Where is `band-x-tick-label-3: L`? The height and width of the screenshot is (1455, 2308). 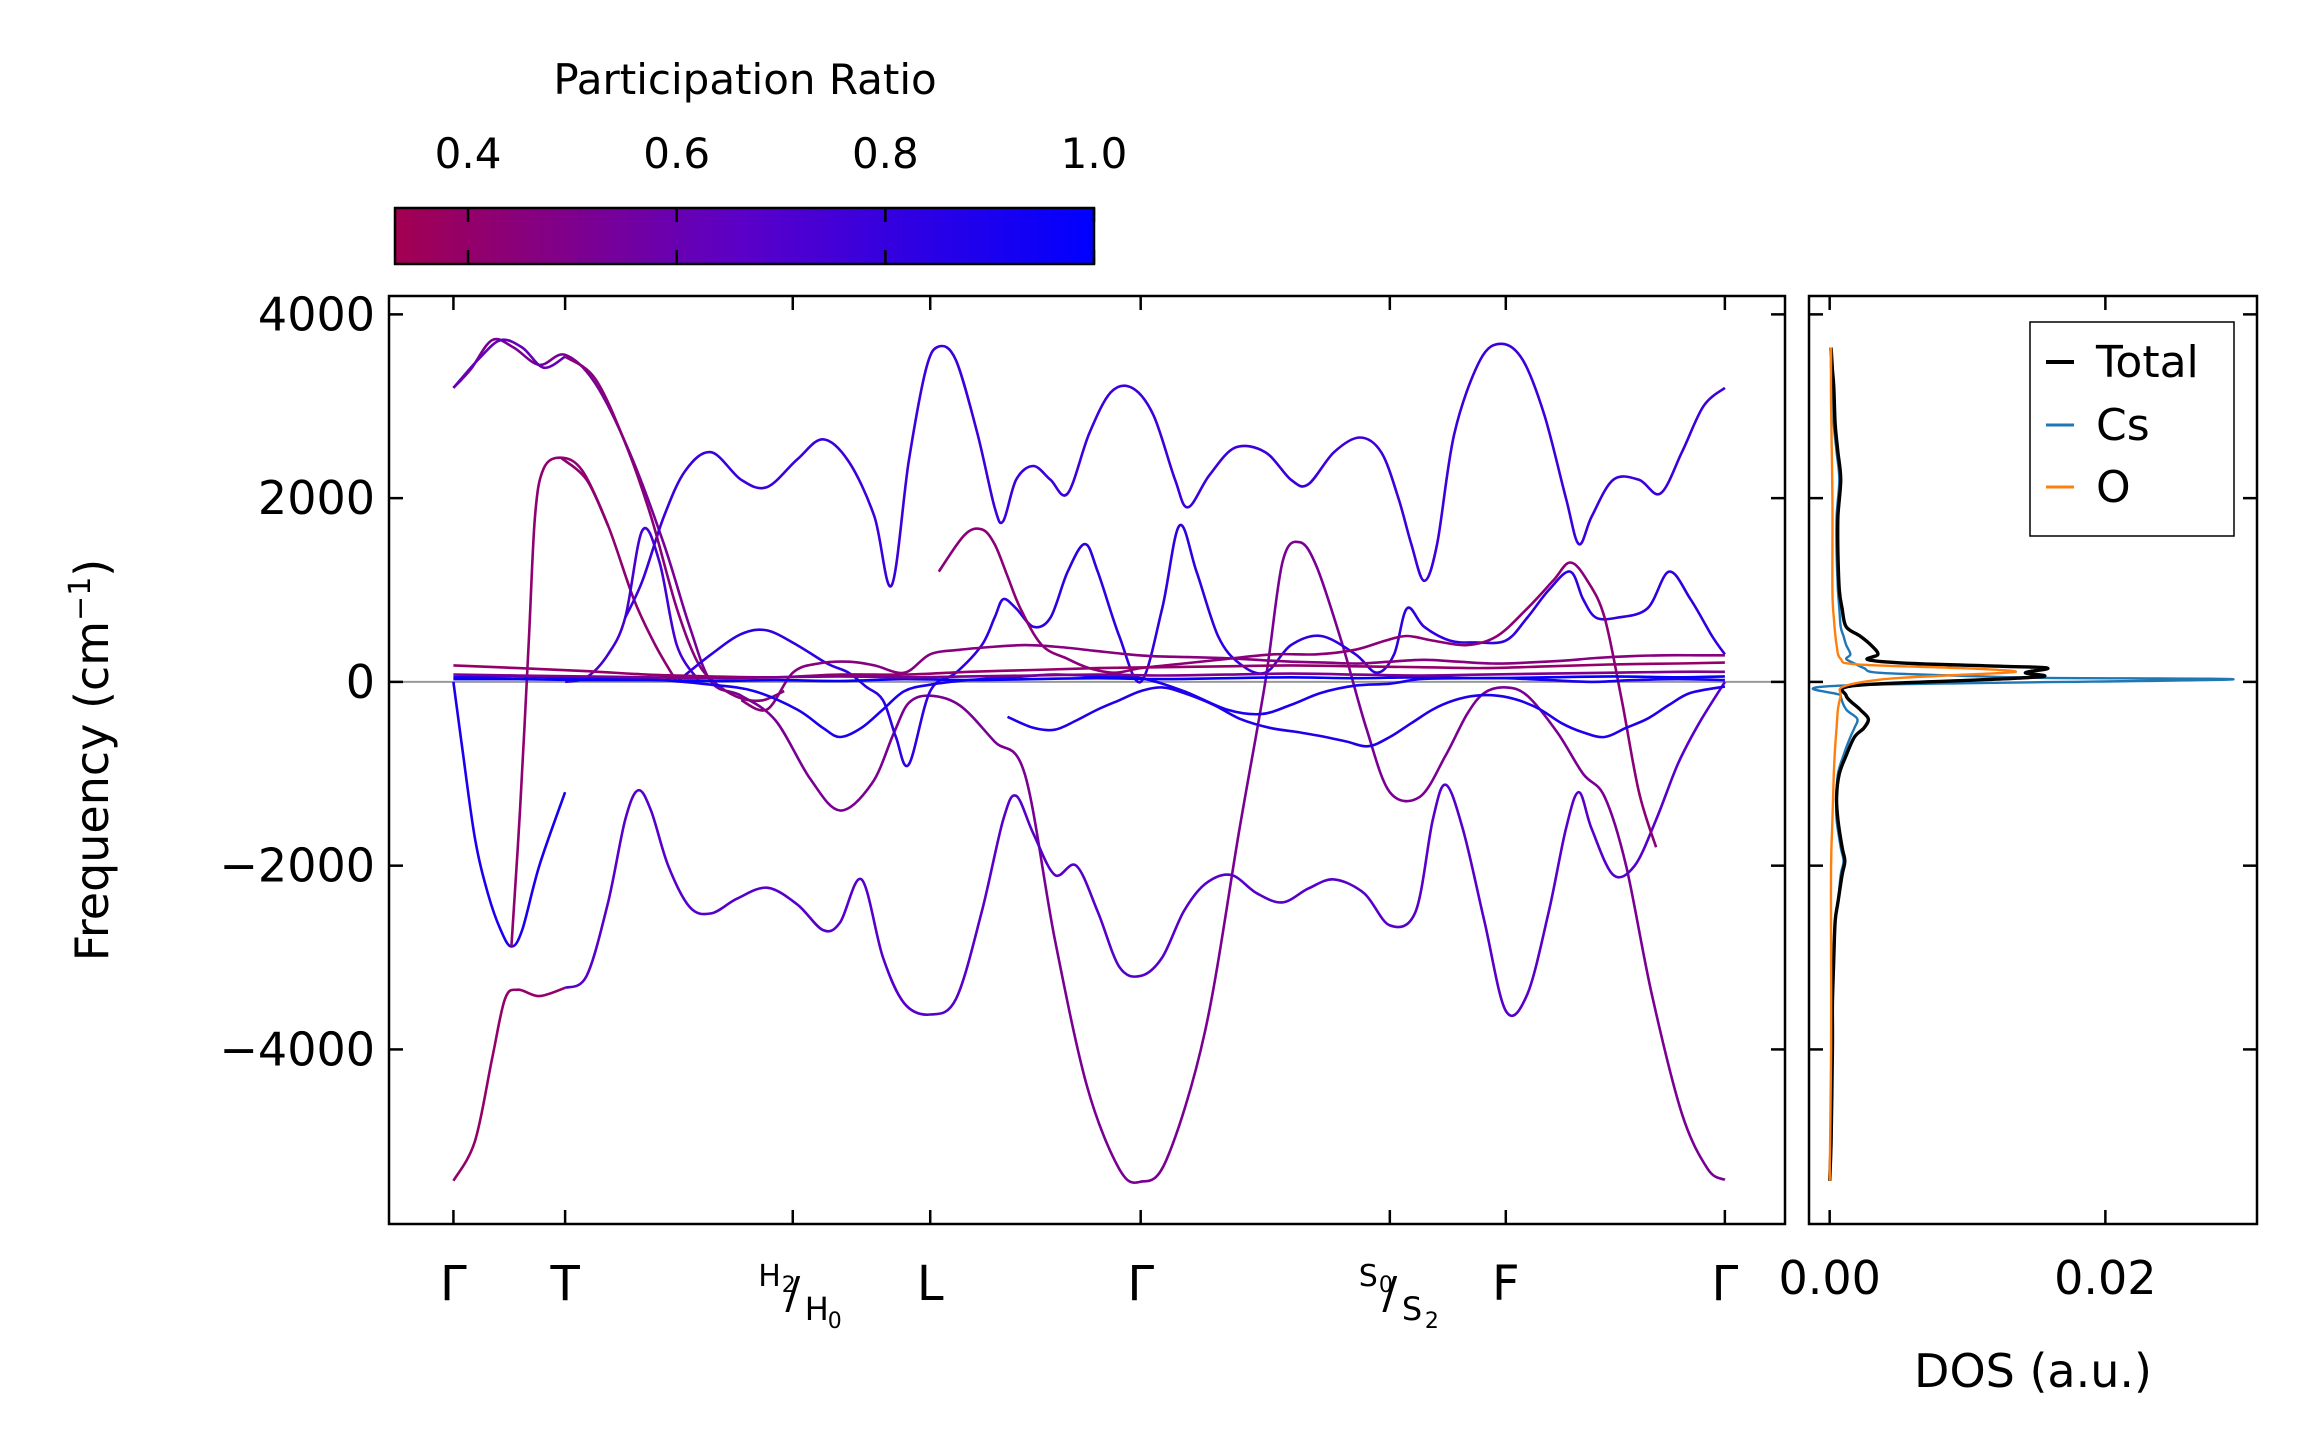 band-x-tick-label-3: L is located at coordinates (930, 1284).